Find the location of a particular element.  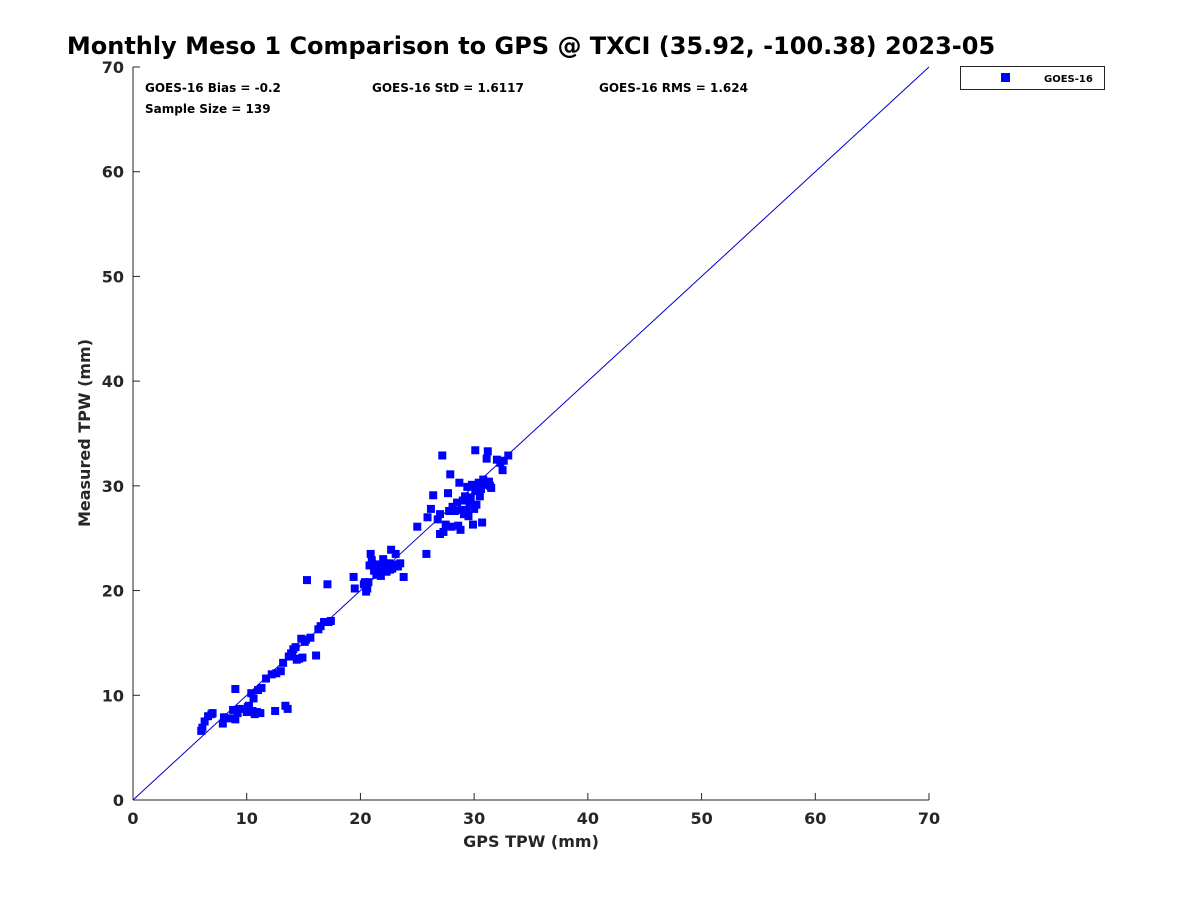

x-tick-label: 20 is located at coordinates (360, 818).